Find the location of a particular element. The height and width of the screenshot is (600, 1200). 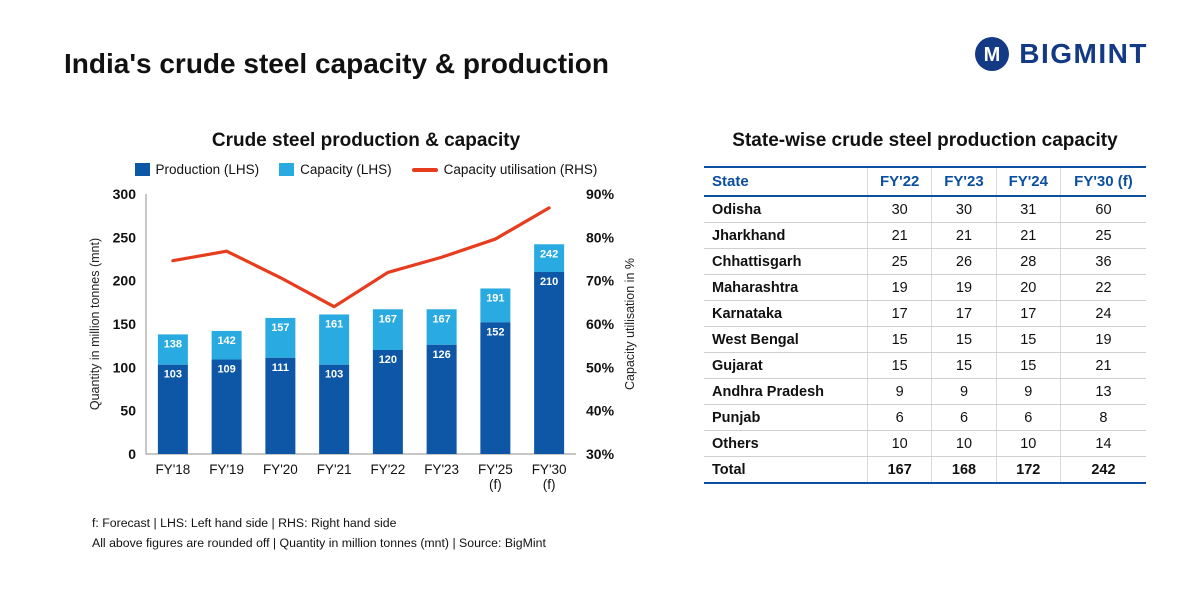

category-label: FY'22 is located at coordinates (387, 469).